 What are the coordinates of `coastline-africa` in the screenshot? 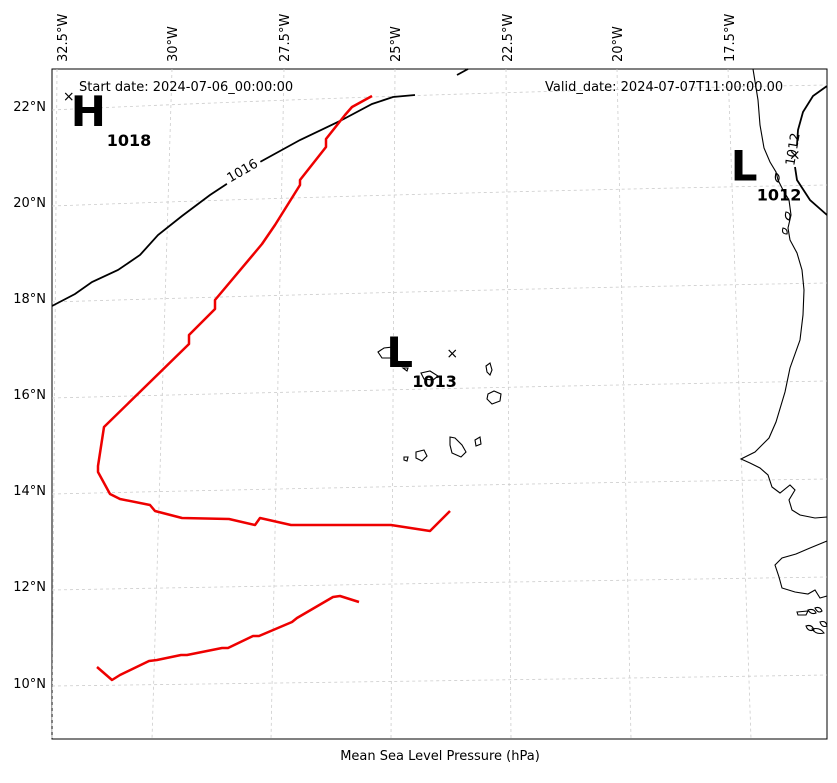 It's located at (783, 333).